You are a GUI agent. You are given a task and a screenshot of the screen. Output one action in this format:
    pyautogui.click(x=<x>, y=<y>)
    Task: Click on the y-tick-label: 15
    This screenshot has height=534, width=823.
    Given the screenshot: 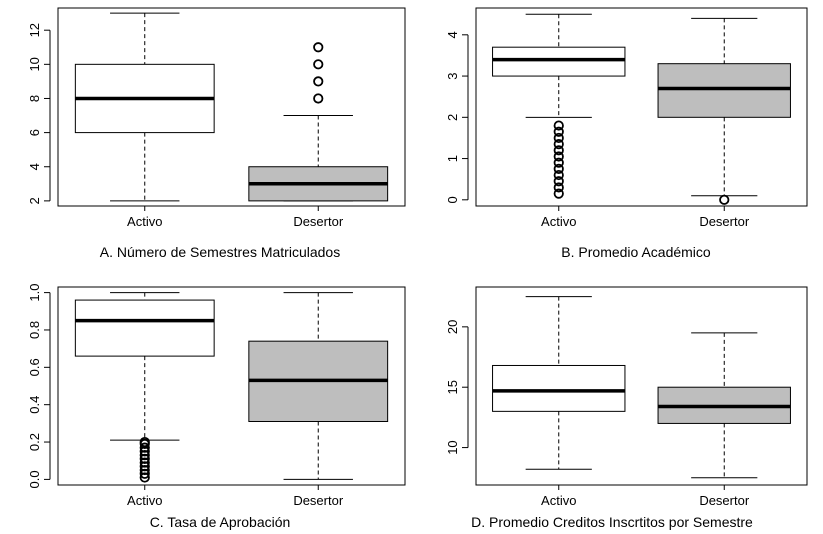 What is the action you would take?
    pyautogui.click(x=452, y=387)
    